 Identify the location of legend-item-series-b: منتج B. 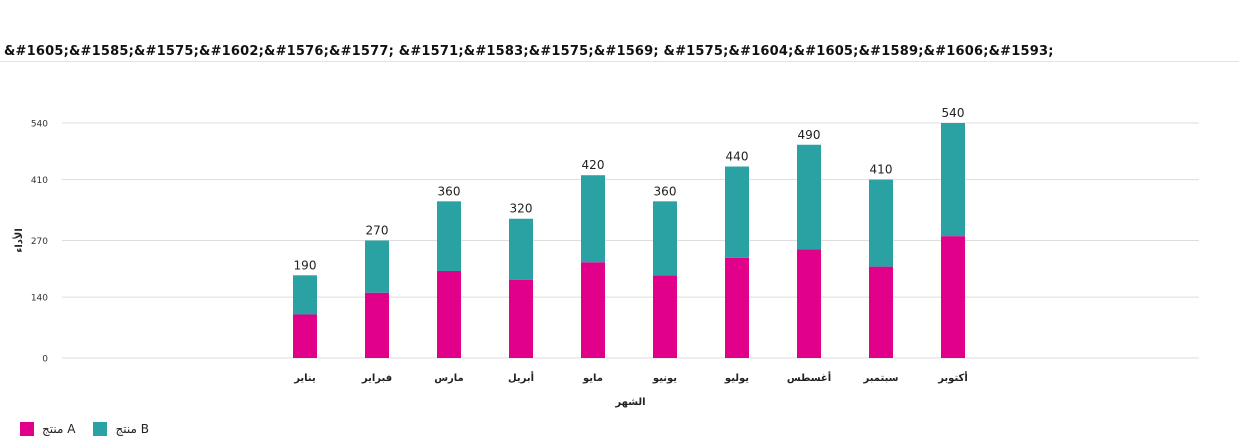
(121, 429).